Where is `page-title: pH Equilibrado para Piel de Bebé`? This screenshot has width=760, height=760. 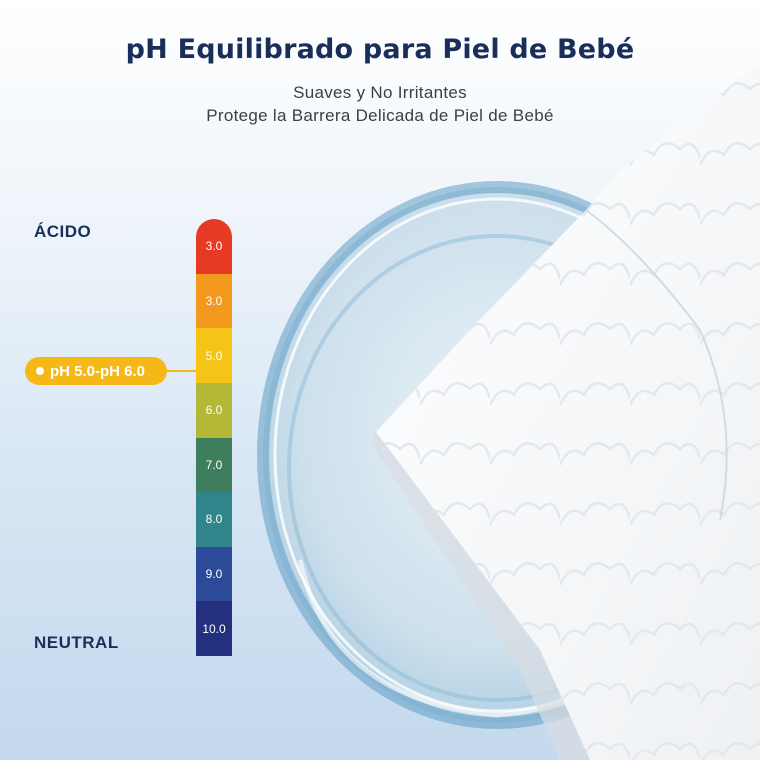
page-title: pH Equilibrado para Piel de Bebé is located at coordinates (380, 49).